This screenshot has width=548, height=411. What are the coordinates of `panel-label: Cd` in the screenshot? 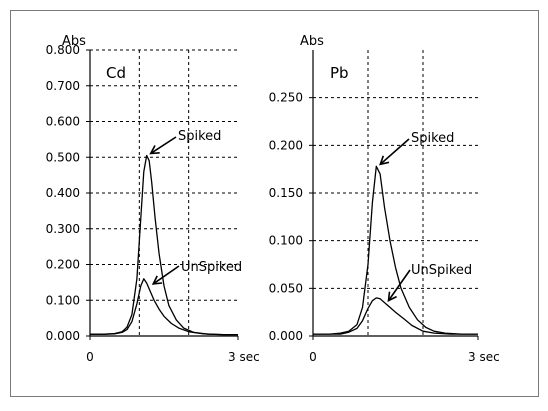 It's located at (116, 73).